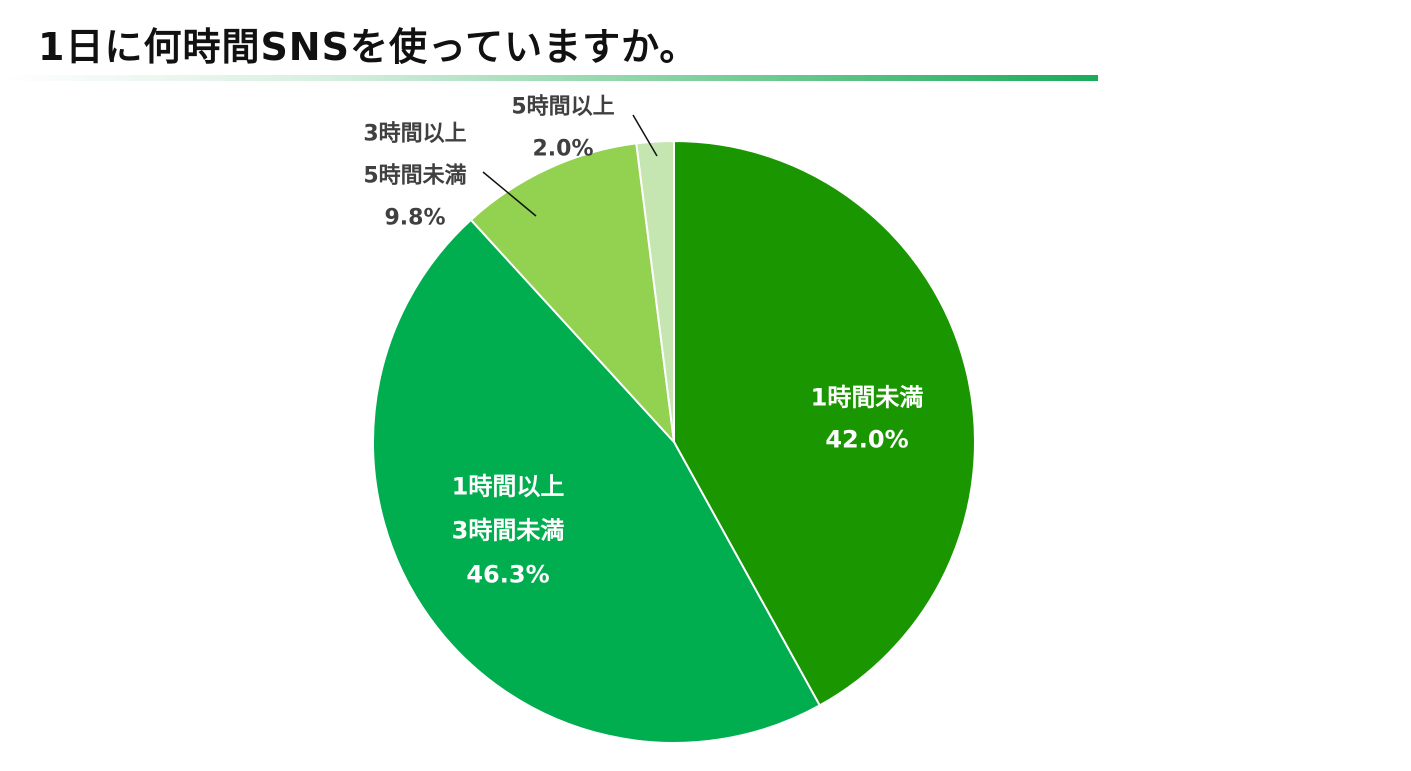 This screenshot has height=771, width=1411. Describe the element at coordinates (867, 397) in the screenshot. I see `slice-category-label: 1時間未満` at that location.